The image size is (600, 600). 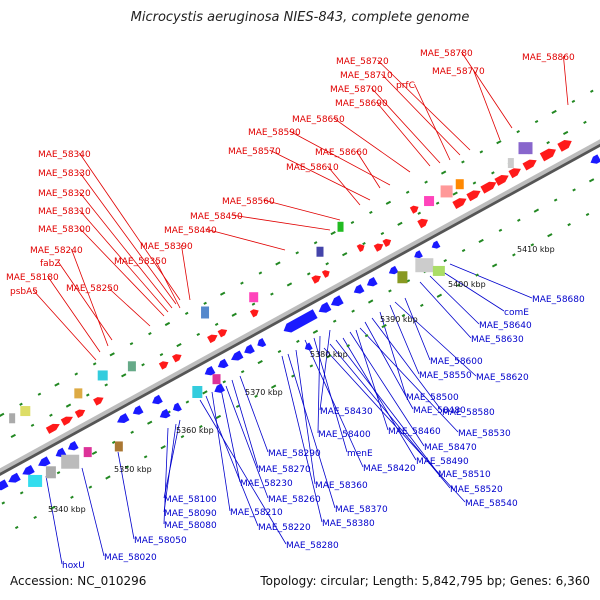 I want to click on gene-label-forward: MAE_58610, so click(x=312, y=168).